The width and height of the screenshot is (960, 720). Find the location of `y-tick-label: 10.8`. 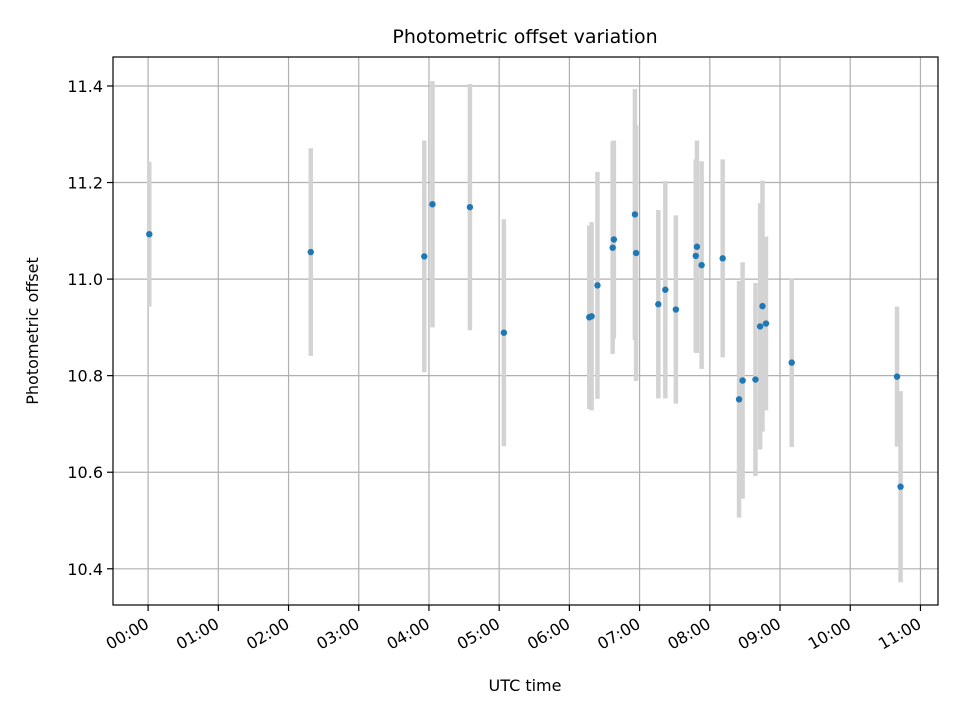

y-tick-label: 10.8 is located at coordinates (85, 376).